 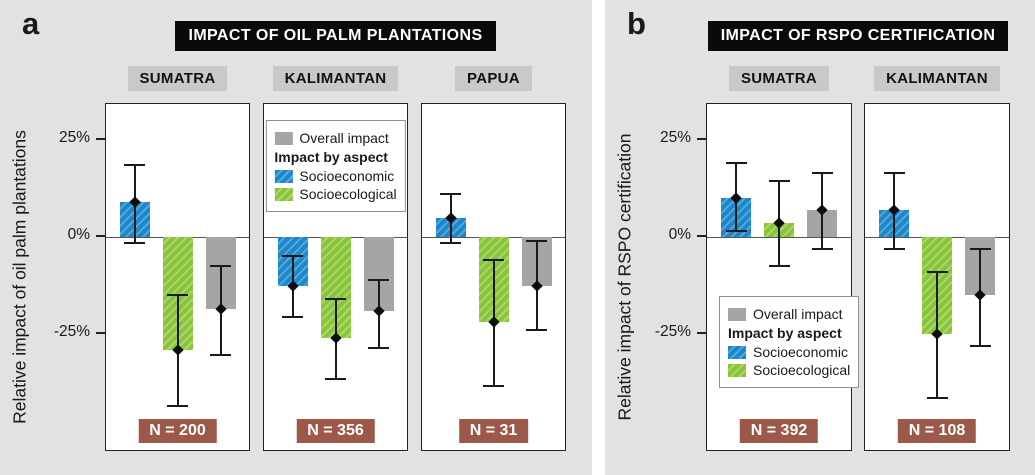 What do you see at coordinates (493, 431) in the screenshot?
I see `sample-size-badge: N = 31` at bounding box center [493, 431].